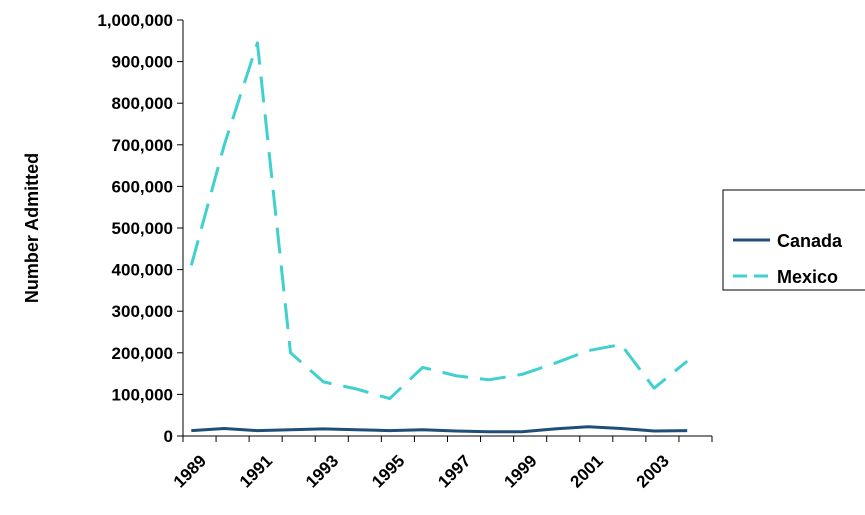 The width and height of the screenshot is (865, 515). Describe the element at coordinates (807, 277) in the screenshot. I see `legend-label-mexico: Mexico` at that location.